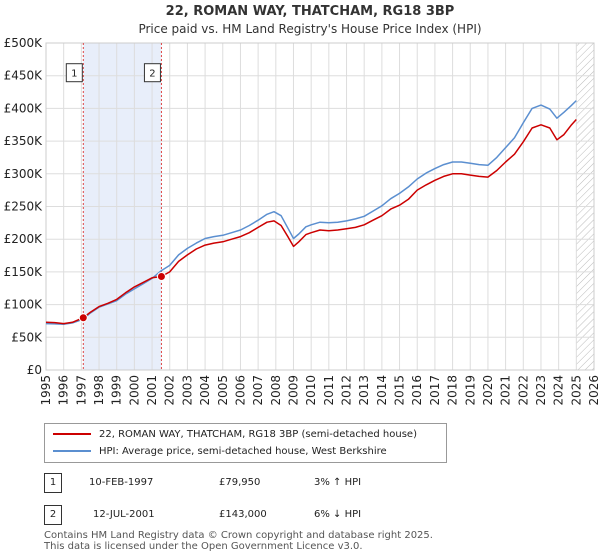 The image size is (600, 560). What do you see at coordinates (506, 390) in the screenshot?
I see `x-tick-label: 2021` at bounding box center [506, 390].